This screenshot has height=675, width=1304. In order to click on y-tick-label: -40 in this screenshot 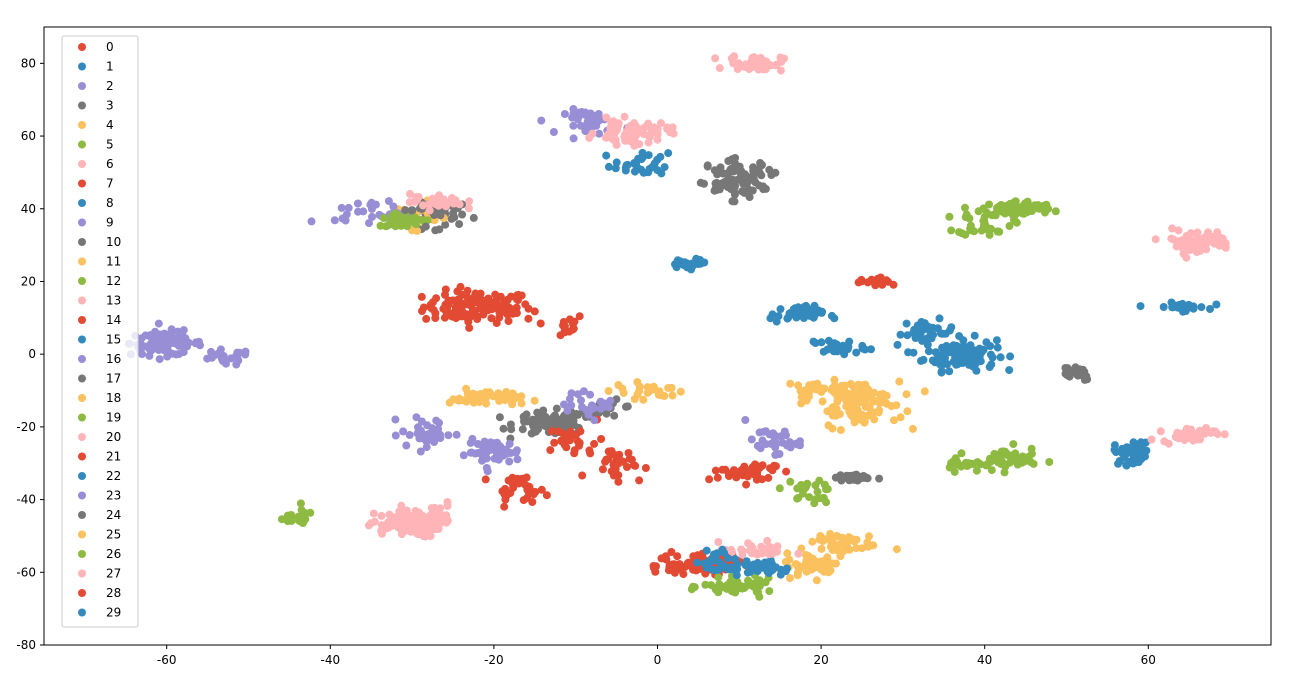, I will do `click(26, 500)`.